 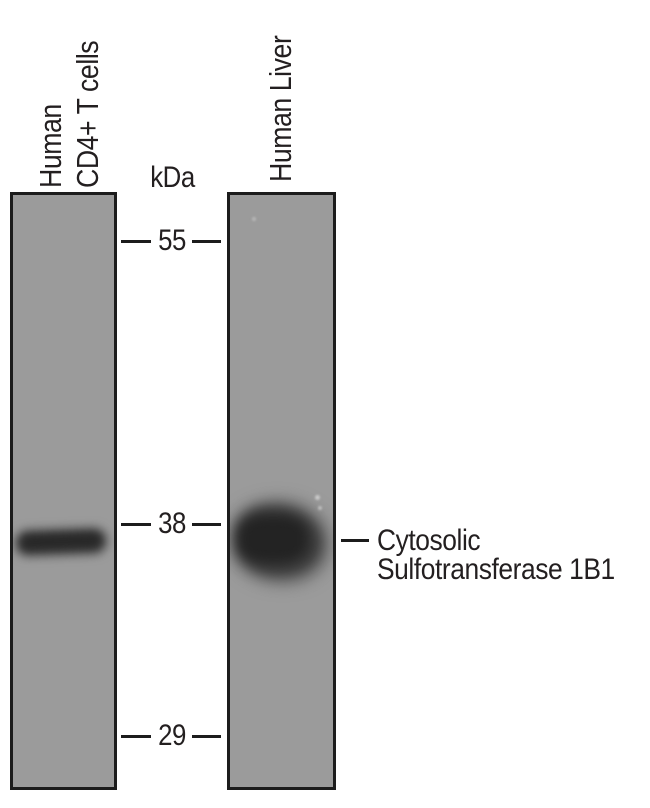 What do you see at coordinates (206, 241) in the screenshot?
I see `marker-55-tick-right` at bounding box center [206, 241].